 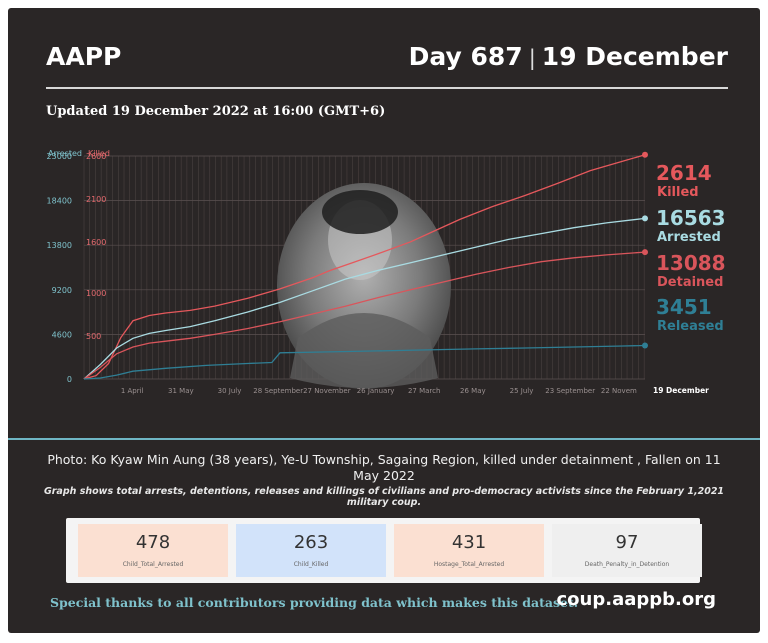 I want to click on x-tick-label: 1 April, so click(x=132, y=391).